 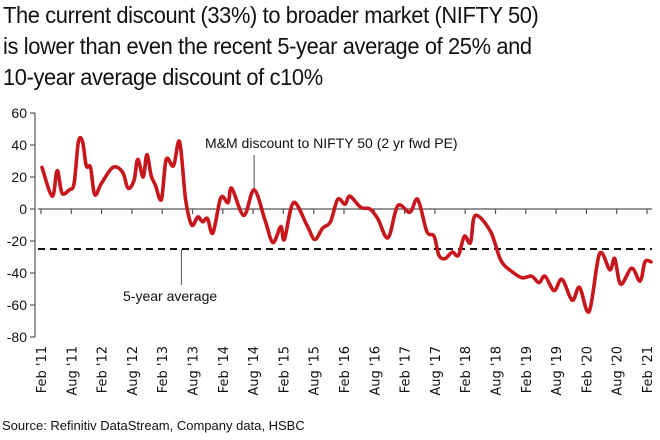 I want to click on x-tick-label: Feb '21, so click(x=648, y=369).